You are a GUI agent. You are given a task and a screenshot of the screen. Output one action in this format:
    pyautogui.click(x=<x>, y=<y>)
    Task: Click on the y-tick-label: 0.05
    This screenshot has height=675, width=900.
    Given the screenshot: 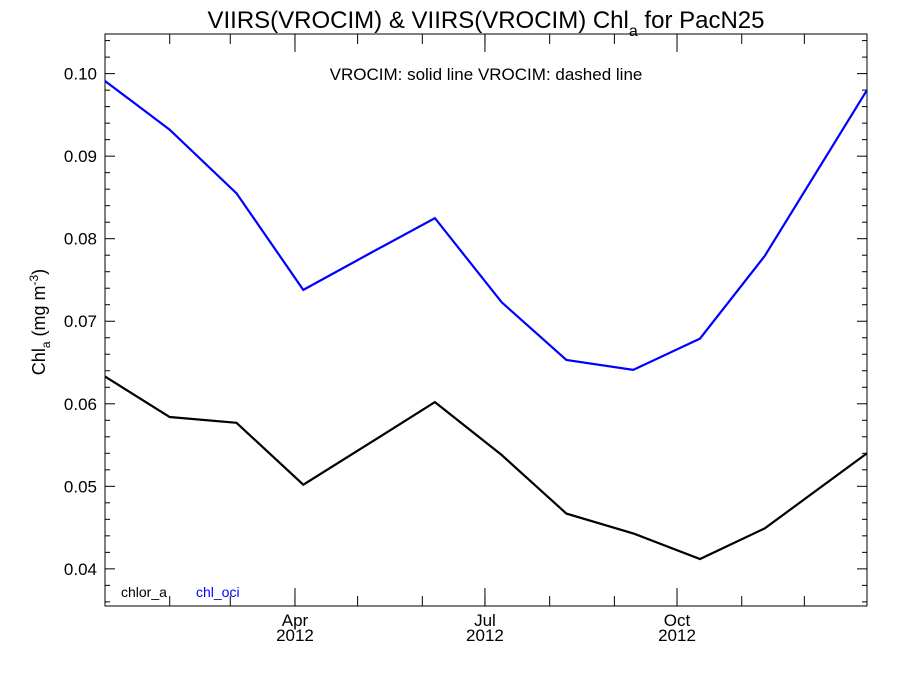 What is the action you would take?
    pyautogui.click(x=80, y=486)
    